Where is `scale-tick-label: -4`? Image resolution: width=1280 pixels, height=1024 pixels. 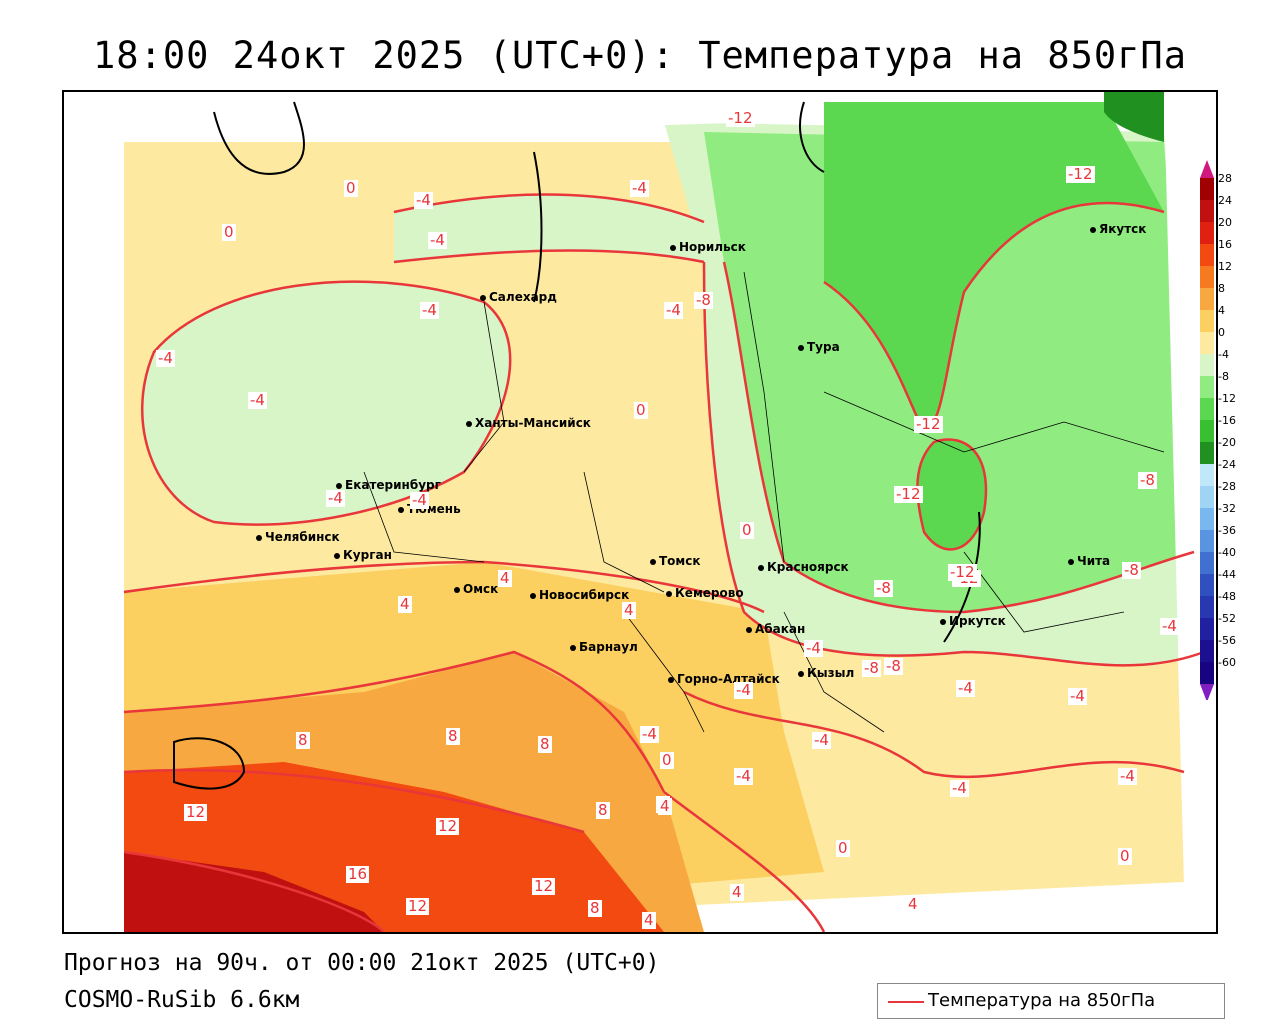 scale-tick-label: -4 is located at coordinates (1223, 354).